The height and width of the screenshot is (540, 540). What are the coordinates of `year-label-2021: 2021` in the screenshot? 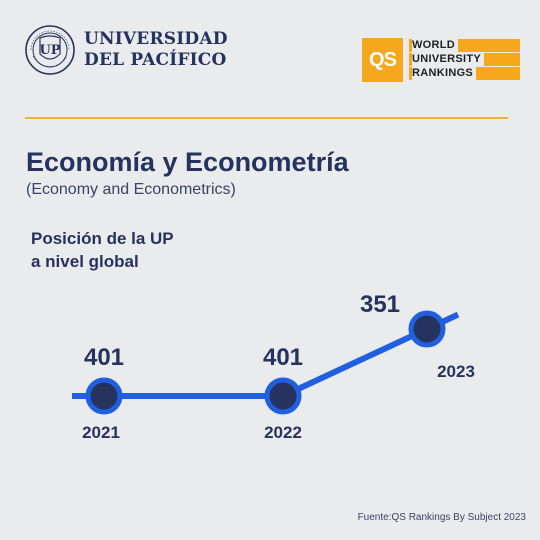 It's located at (101, 432).